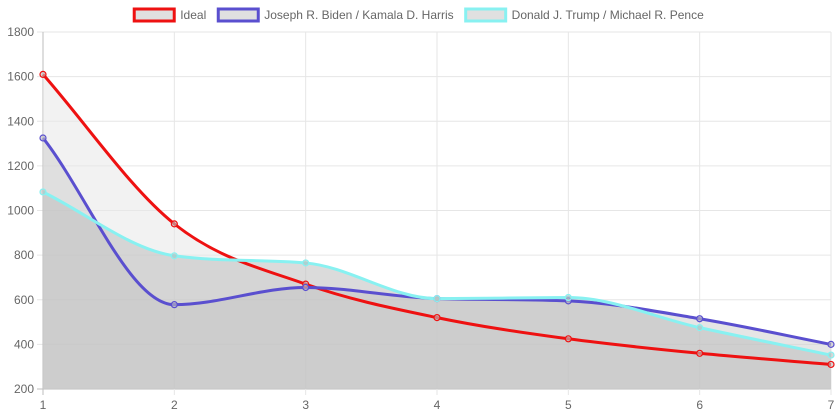 This screenshot has height=419, width=838. I want to click on y-tick-label: 800, so click(24, 255).